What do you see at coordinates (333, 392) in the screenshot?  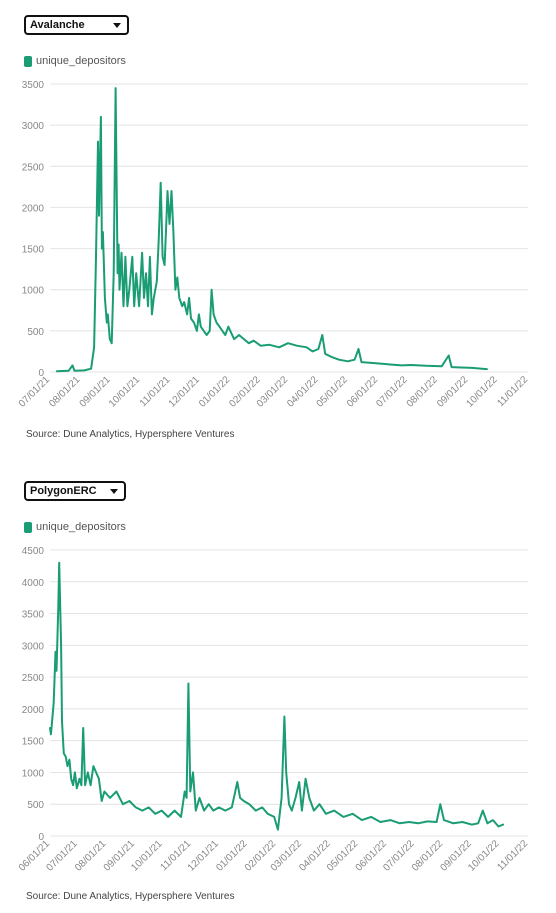 I see `x-tick-label: 05/01/22` at bounding box center [333, 392].